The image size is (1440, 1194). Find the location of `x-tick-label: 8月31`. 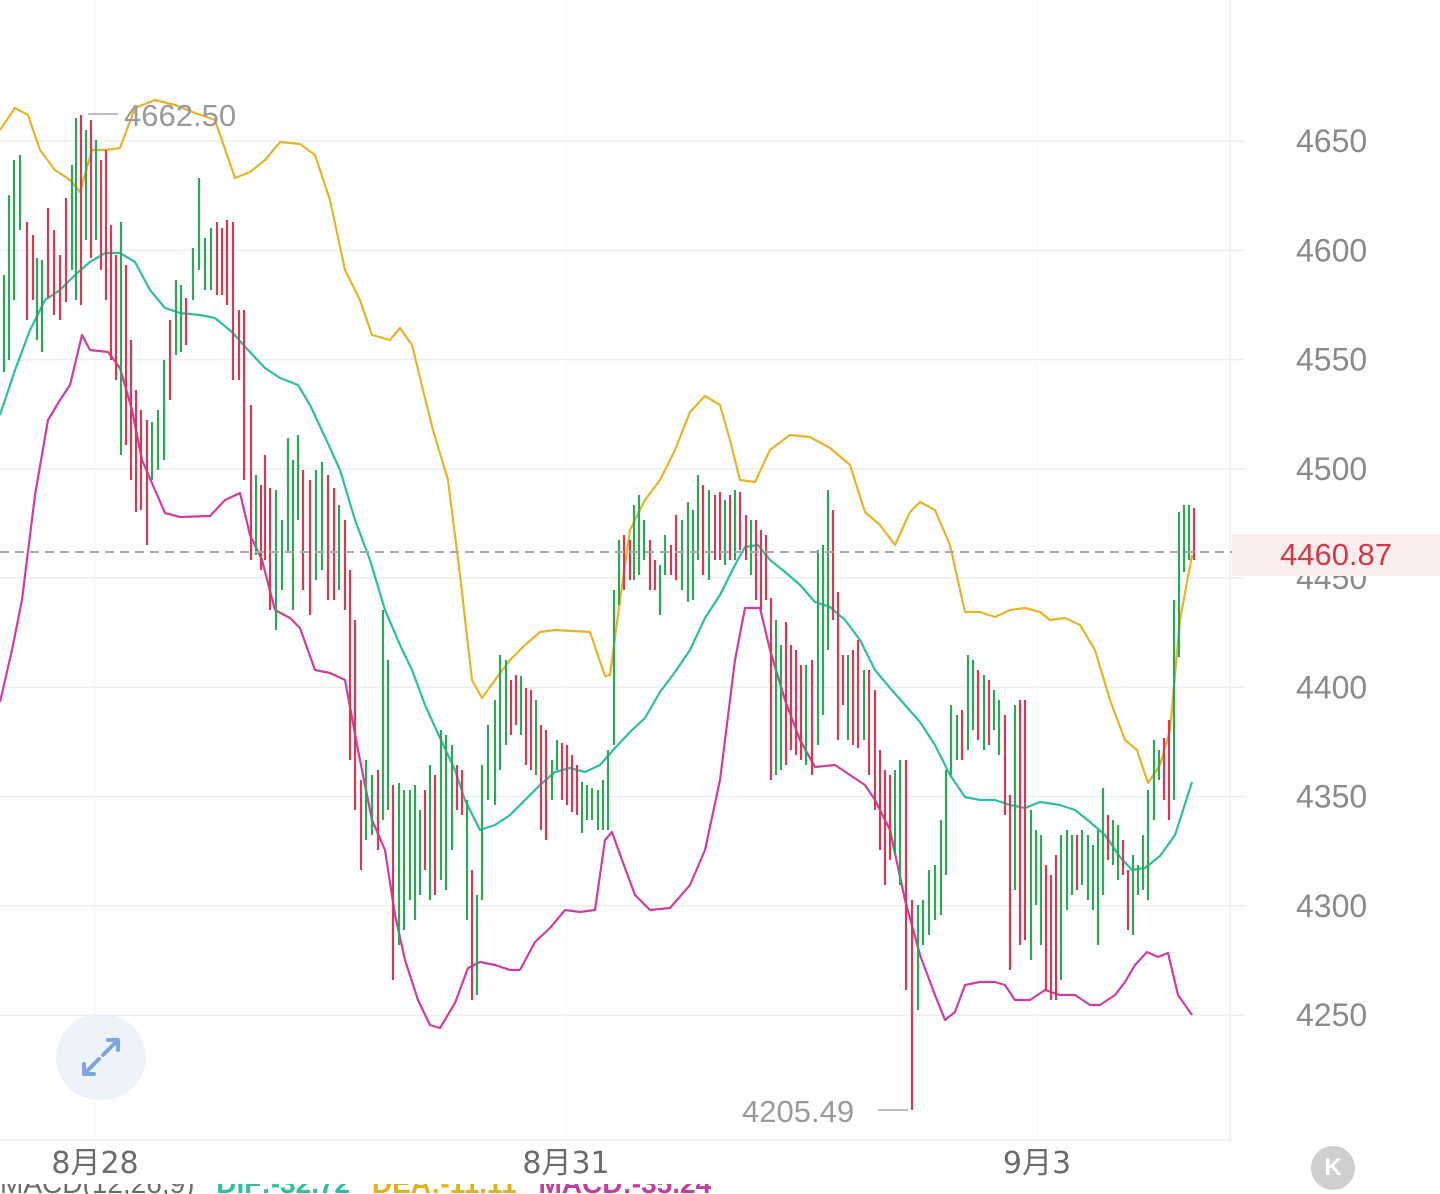

x-tick-label: 8月31 is located at coordinates (565, 1163).